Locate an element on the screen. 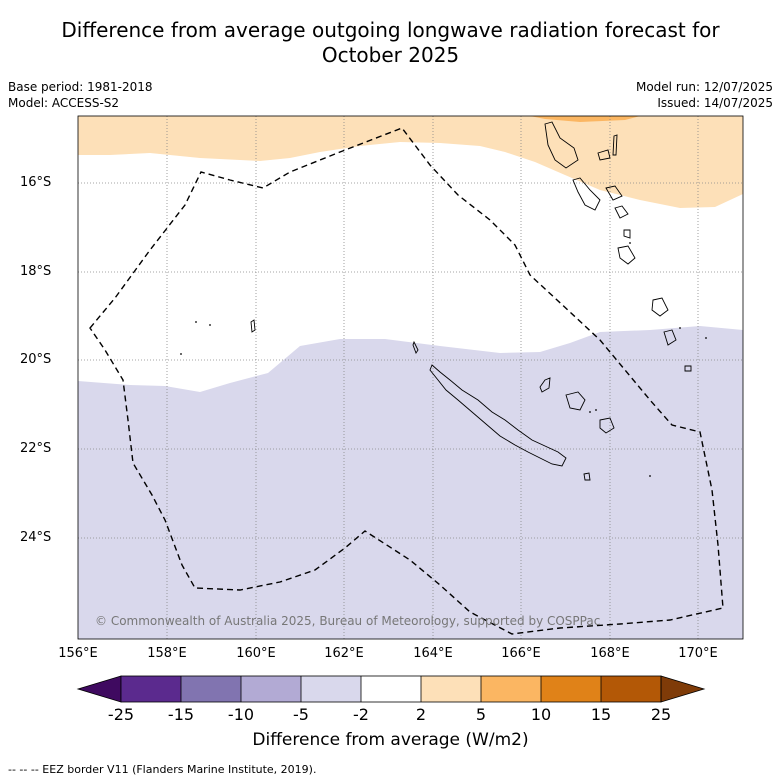 This screenshot has height=781, width=781. lat-label-18s: 18°S is located at coordinates (36, 271).